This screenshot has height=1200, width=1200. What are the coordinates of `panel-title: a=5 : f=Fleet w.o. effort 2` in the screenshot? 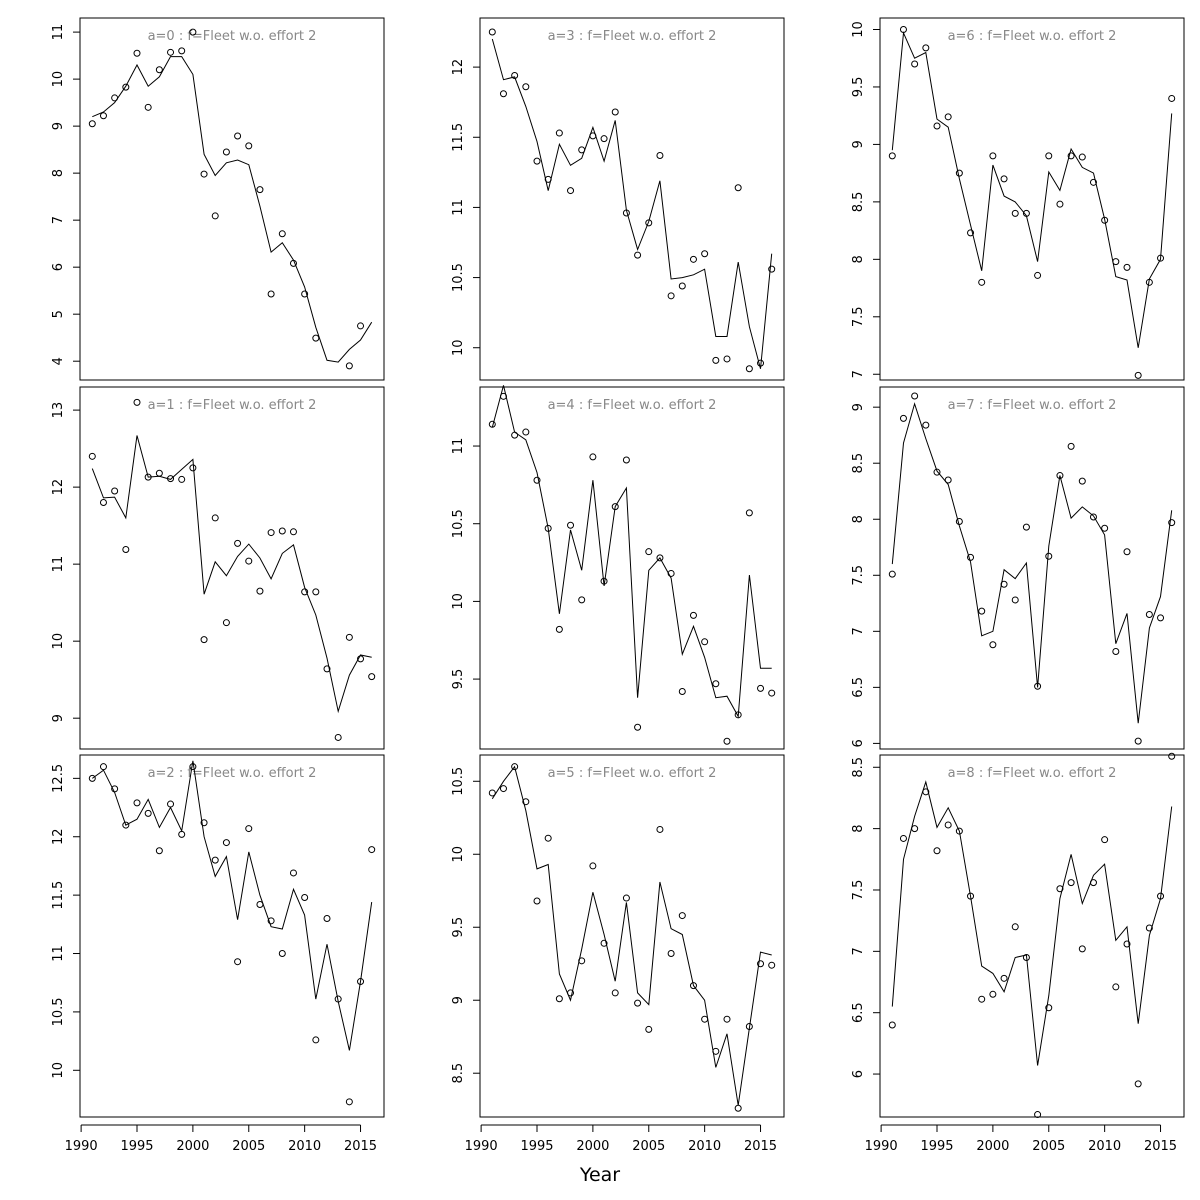 It's located at (632, 773).